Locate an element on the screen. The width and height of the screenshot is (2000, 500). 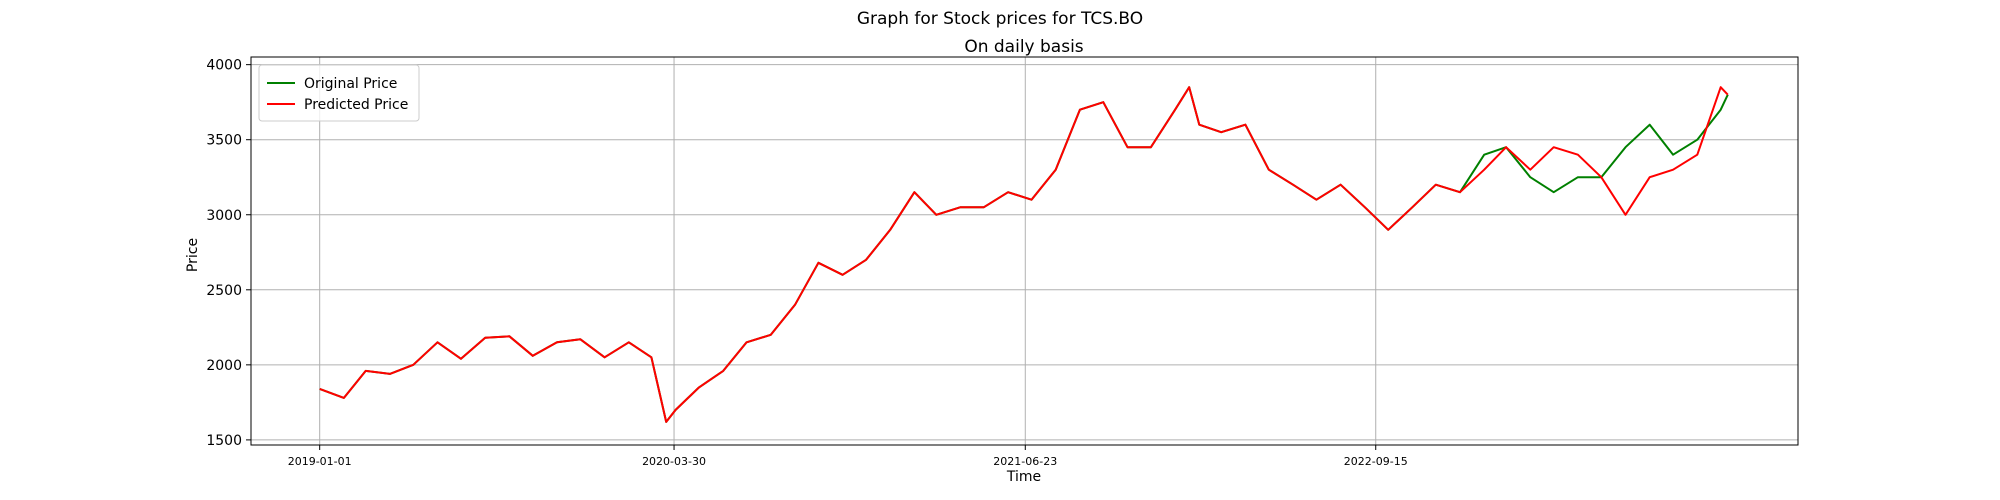
y-axis-label: Price is located at coordinates (193, 255).